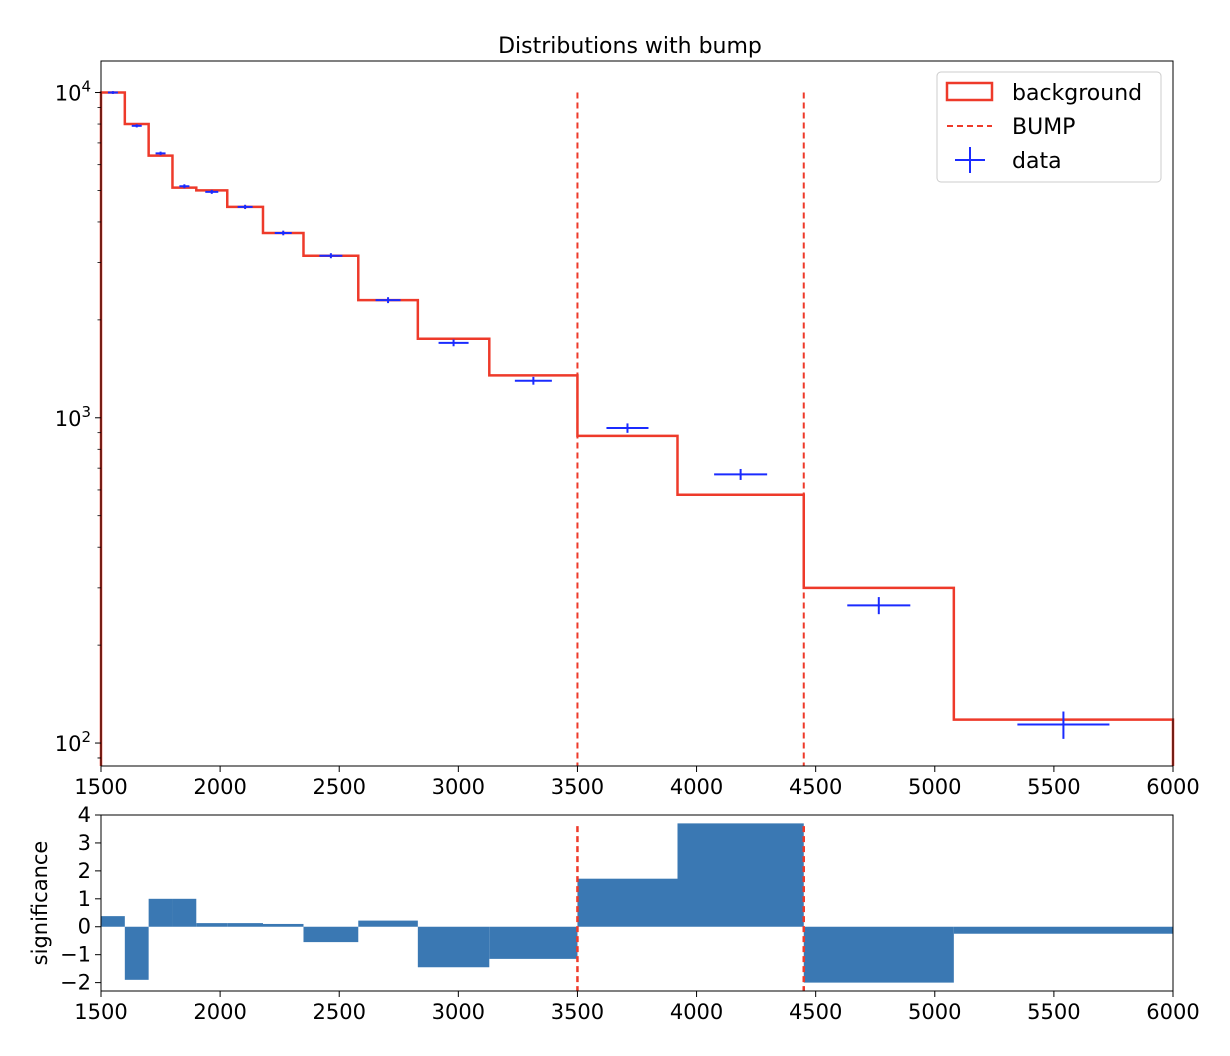 The image size is (1230, 1056). I want to click on significance-bump-lines, so click(691, 908).